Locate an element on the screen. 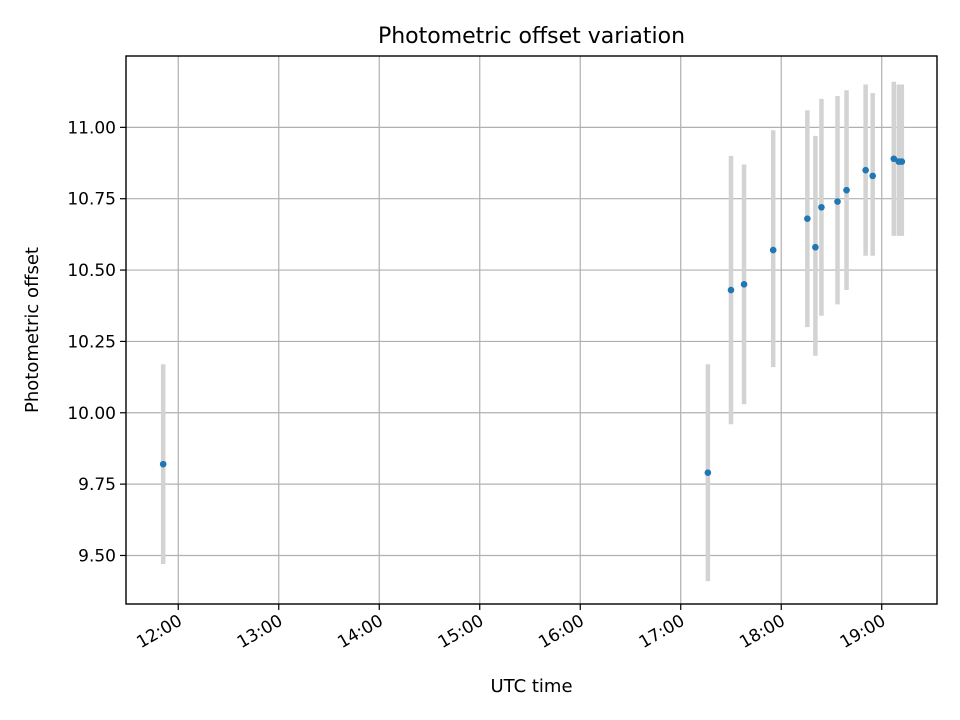 This screenshot has width=960, height=720. x-tick-label: 14:00 is located at coordinates (360, 632).